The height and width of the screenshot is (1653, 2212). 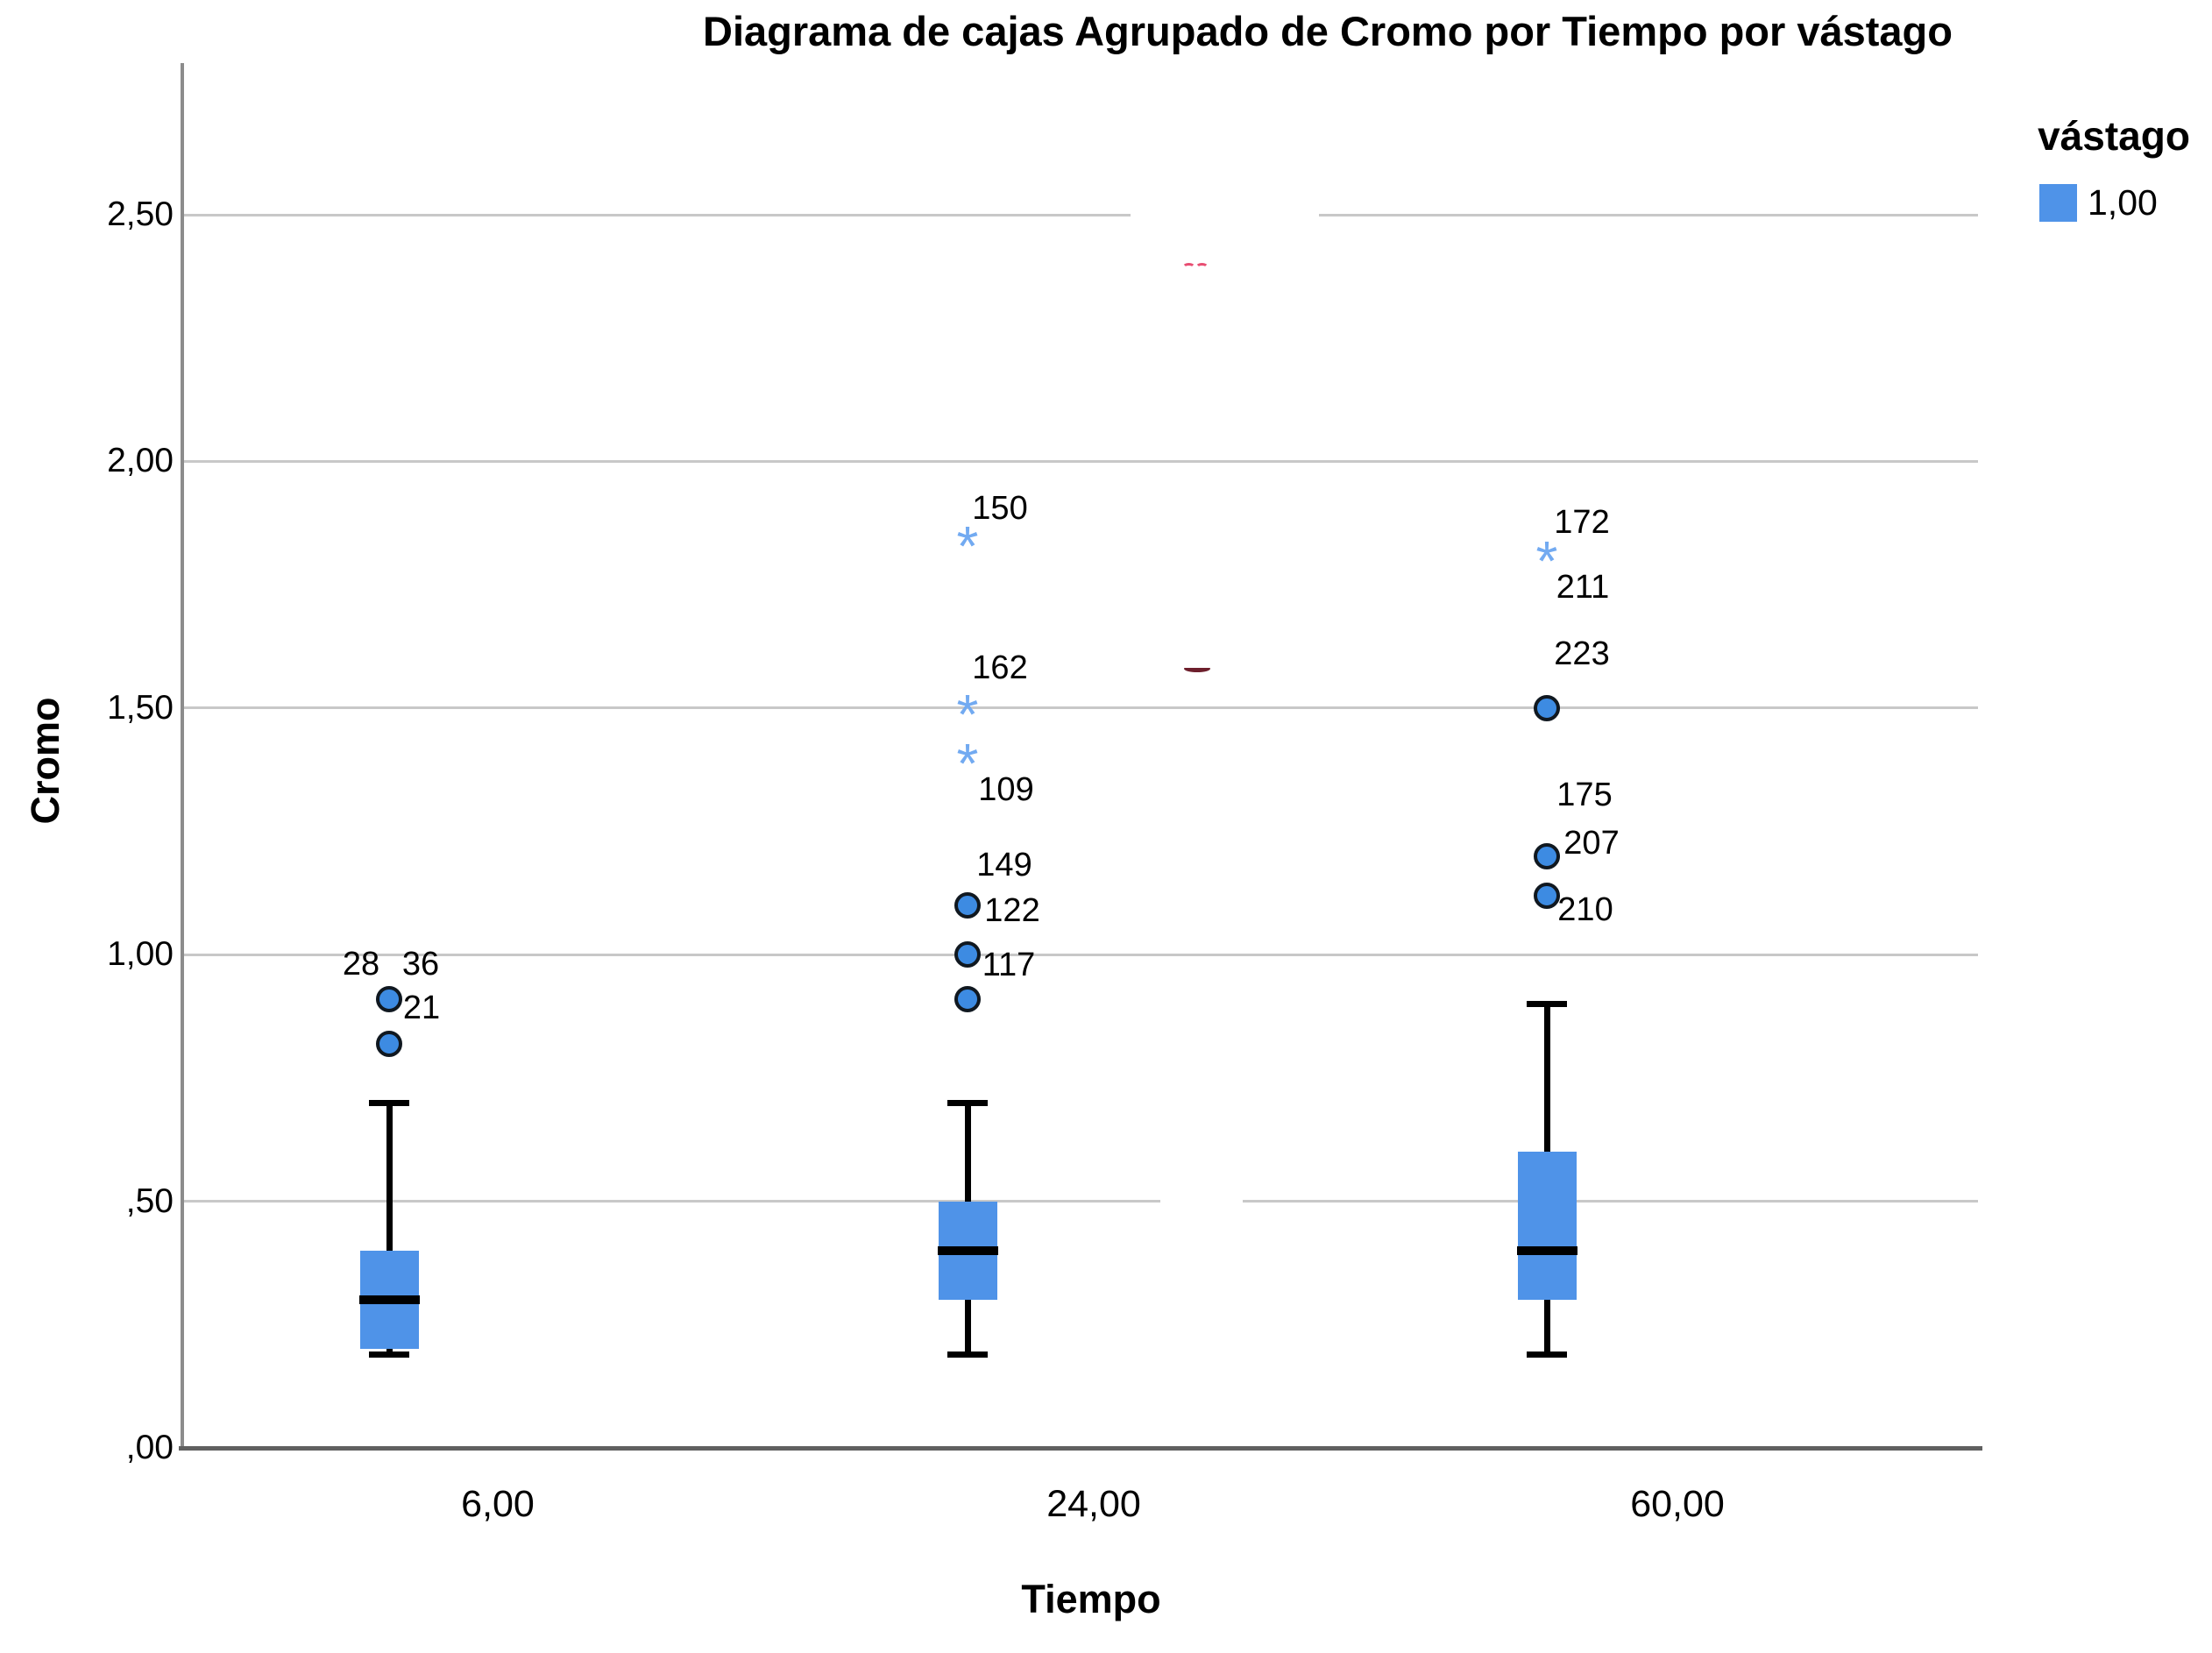 What do you see at coordinates (1583, 588) in the screenshot?
I see `outlier-label: 211` at bounding box center [1583, 588].